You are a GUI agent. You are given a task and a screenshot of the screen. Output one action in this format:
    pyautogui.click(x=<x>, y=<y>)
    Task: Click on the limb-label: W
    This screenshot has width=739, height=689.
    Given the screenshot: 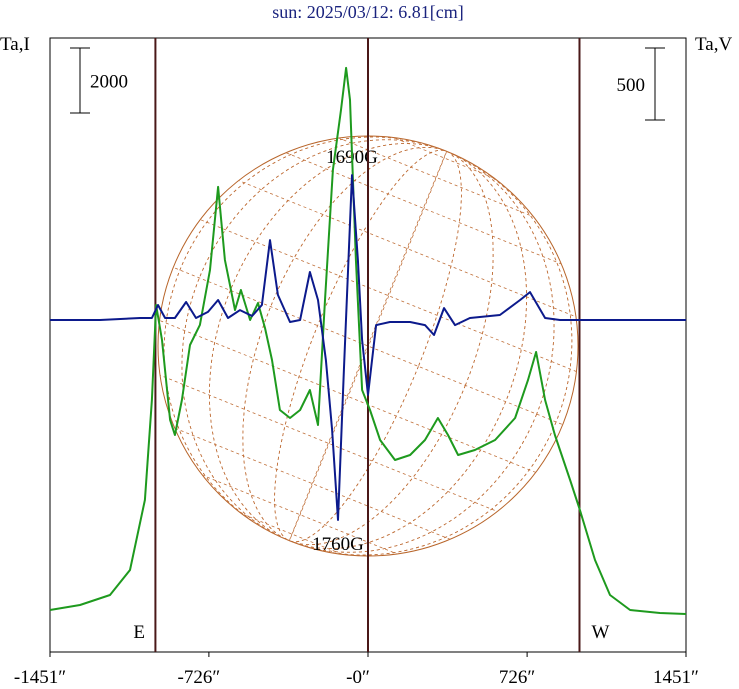 What is the action you would take?
    pyautogui.click(x=600, y=632)
    